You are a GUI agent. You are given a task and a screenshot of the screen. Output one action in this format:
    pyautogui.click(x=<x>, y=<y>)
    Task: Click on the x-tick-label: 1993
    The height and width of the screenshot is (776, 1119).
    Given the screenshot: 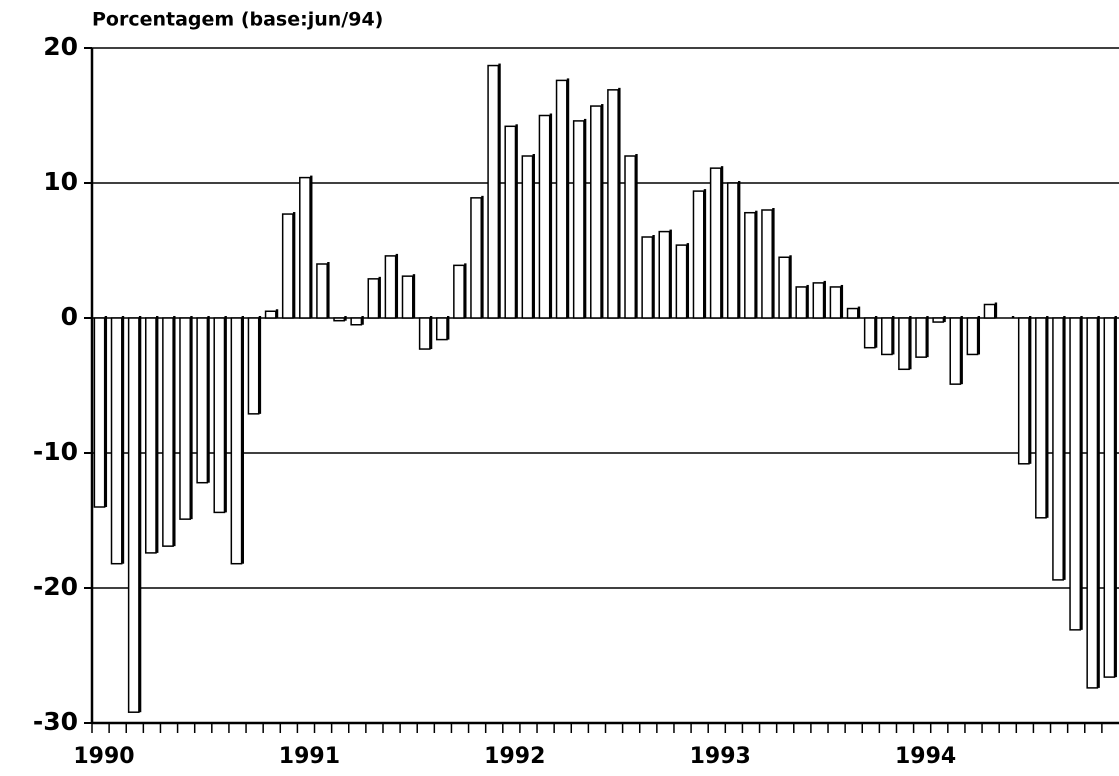 What is the action you would take?
    pyautogui.click(x=720, y=756)
    